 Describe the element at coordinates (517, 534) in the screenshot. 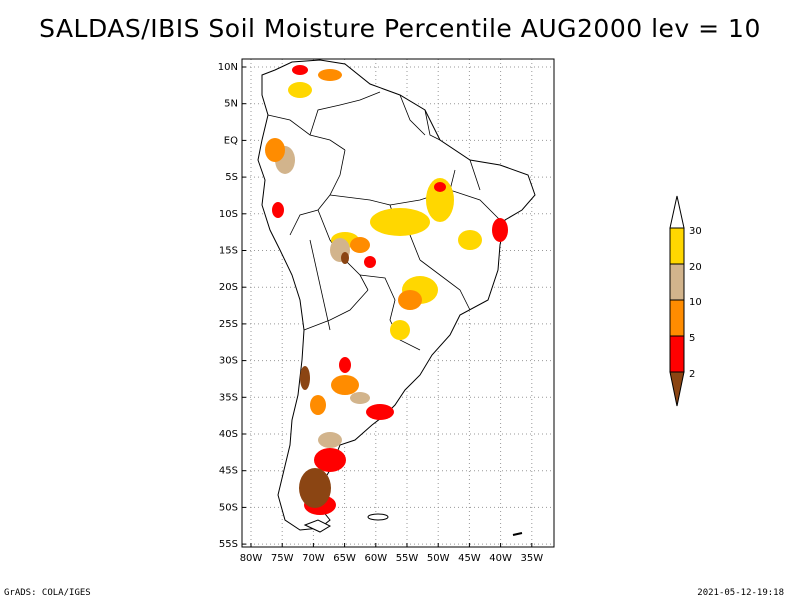

I see `south-georgia` at that location.